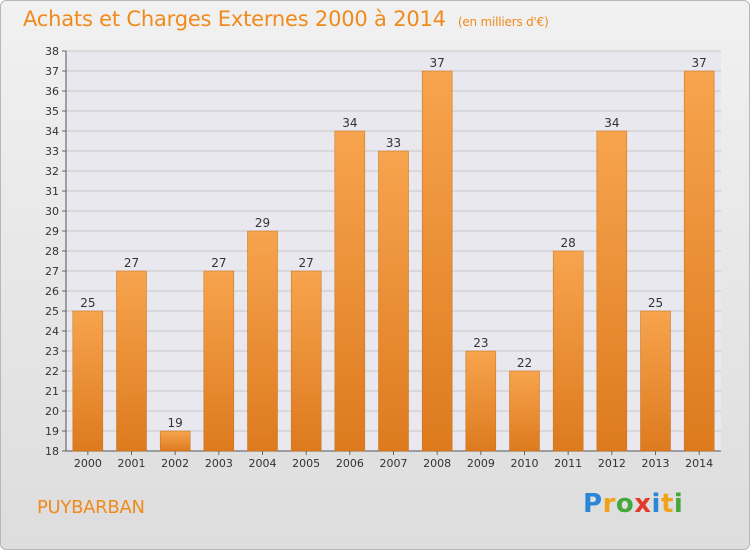 Image resolution: width=750 pixels, height=550 pixels. Describe the element at coordinates (52, 331) in the screenshot. I see `y-tick-label: 24` at that location.